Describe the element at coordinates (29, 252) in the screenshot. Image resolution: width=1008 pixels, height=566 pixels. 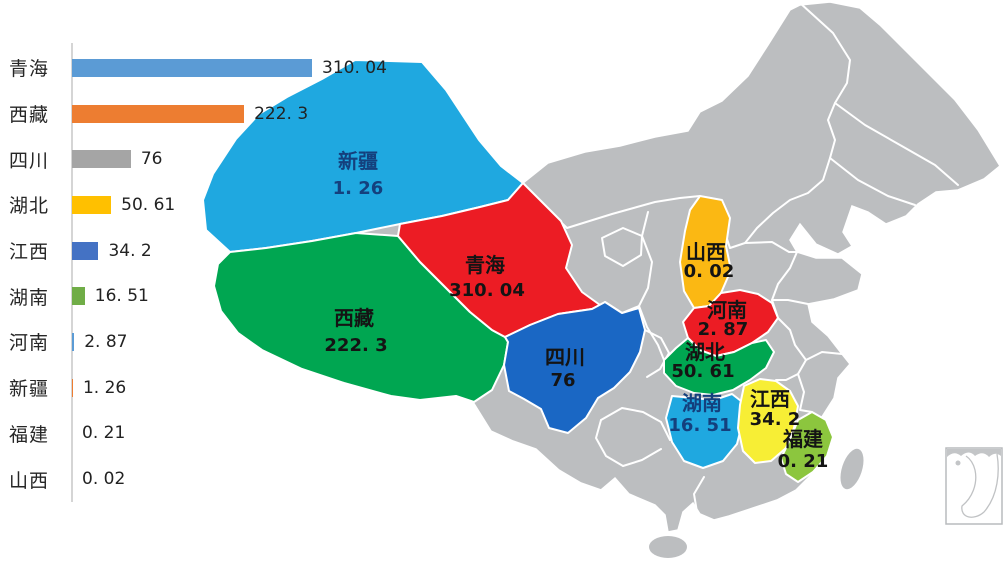
I see `bar-category-label: 江西` at that location.